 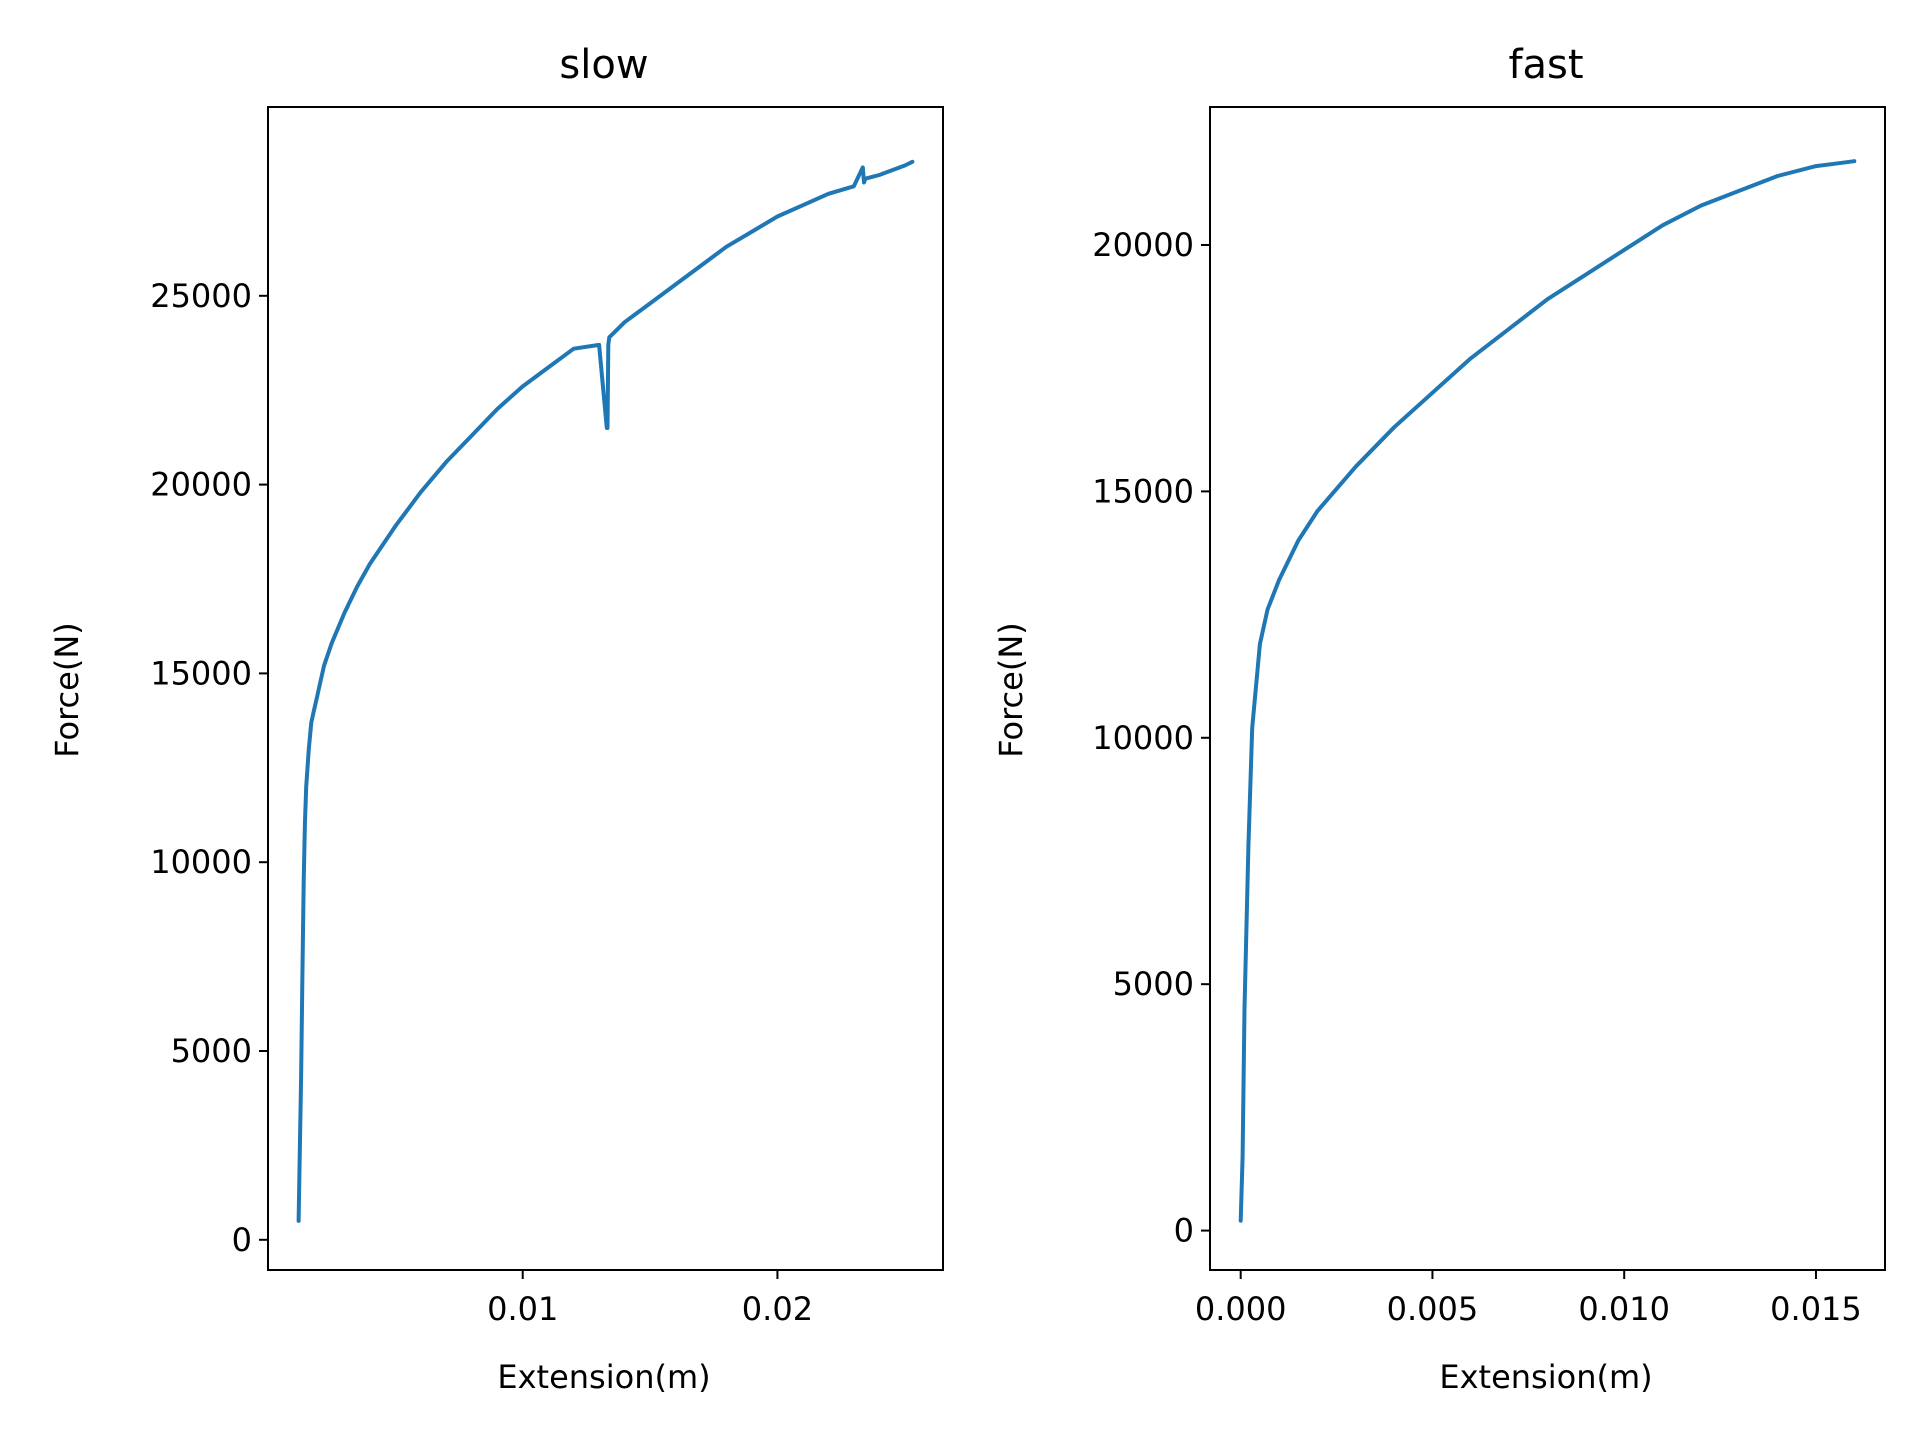 I want to click on x-tick-label: 0.010, so click(x=1624, y=1309).